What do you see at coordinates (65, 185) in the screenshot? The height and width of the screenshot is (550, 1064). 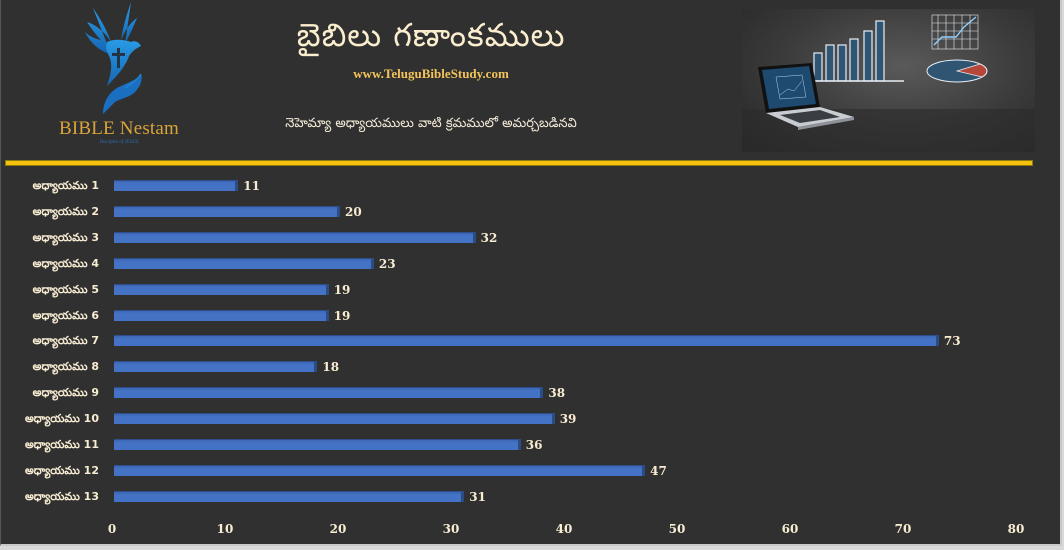 I see `category-label: అధ్యాయము 1` at bounding box center [65, 185].